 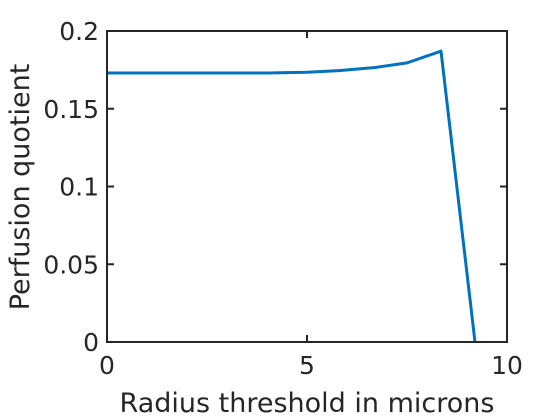 I want to click on x-axis-label: Radius threshold in microns, so click(x=307, y=403).